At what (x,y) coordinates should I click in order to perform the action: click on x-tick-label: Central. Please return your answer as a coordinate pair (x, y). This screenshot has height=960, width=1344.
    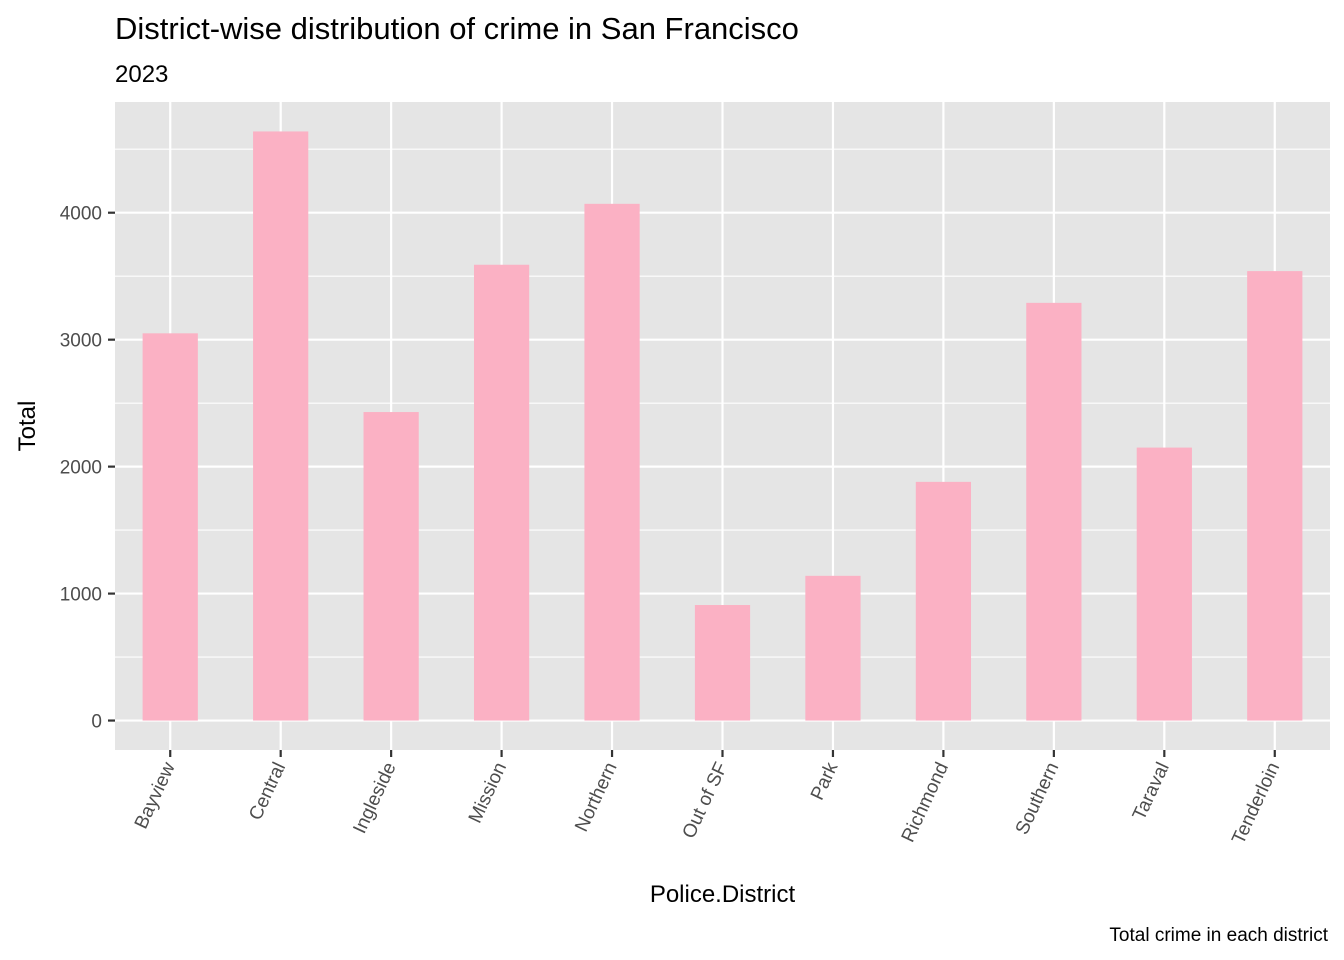
    Looking at the image, I should click on (267, 791).